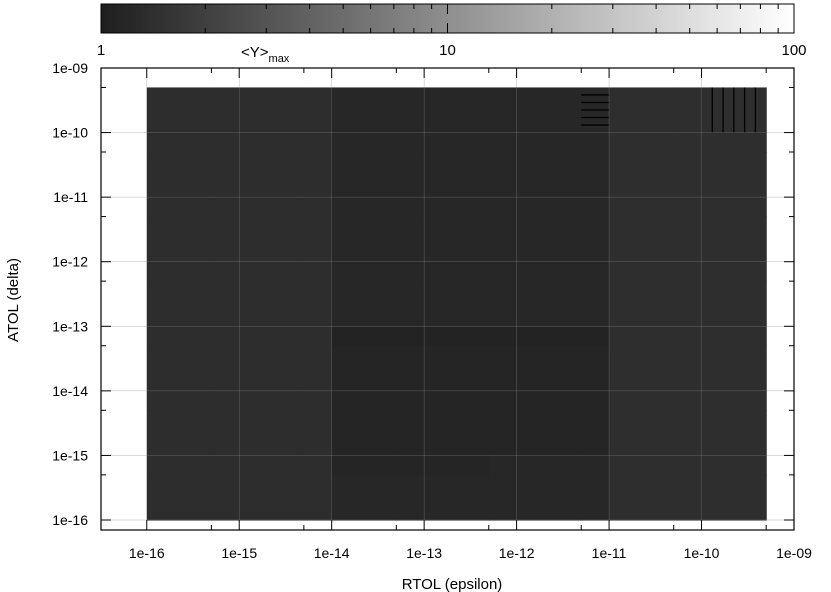  I want to click on colorbar-title: <Y>max, so click(265, 54).